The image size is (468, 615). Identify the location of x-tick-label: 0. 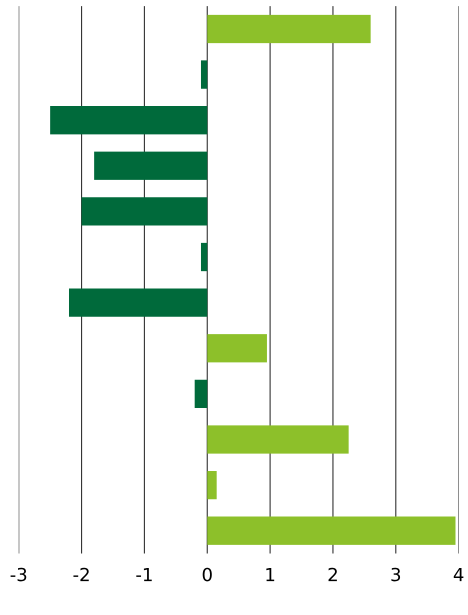
(207, 575).